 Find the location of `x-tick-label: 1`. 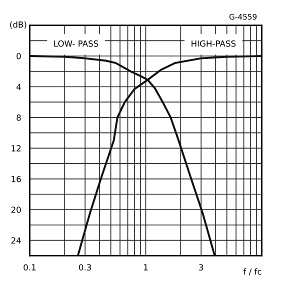

x-tick-label: 1 is located at coordinates (146, 267).